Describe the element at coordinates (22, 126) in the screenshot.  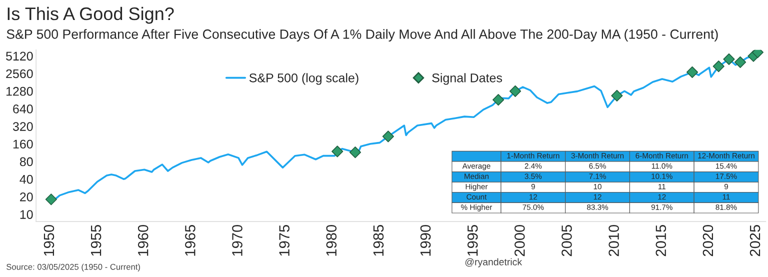
I see `y-tick-label: 320` at that location.